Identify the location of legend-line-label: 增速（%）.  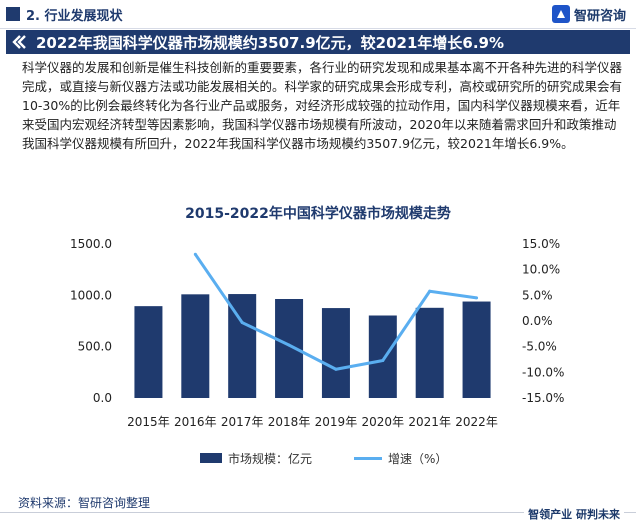
(418, 458).